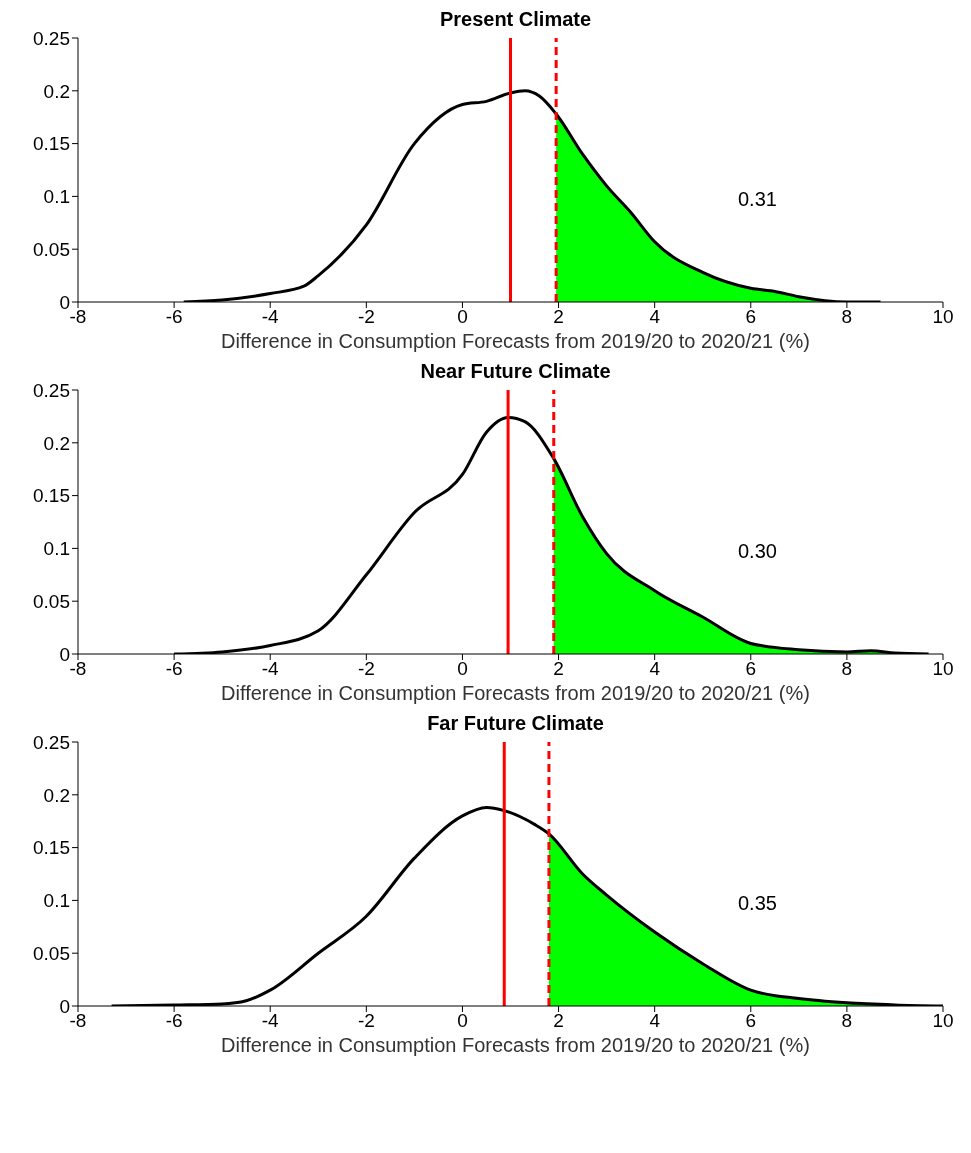 This screenshot has width=971, height=1153. I want to click on chart-title: Present Climate, so click(515, 19).